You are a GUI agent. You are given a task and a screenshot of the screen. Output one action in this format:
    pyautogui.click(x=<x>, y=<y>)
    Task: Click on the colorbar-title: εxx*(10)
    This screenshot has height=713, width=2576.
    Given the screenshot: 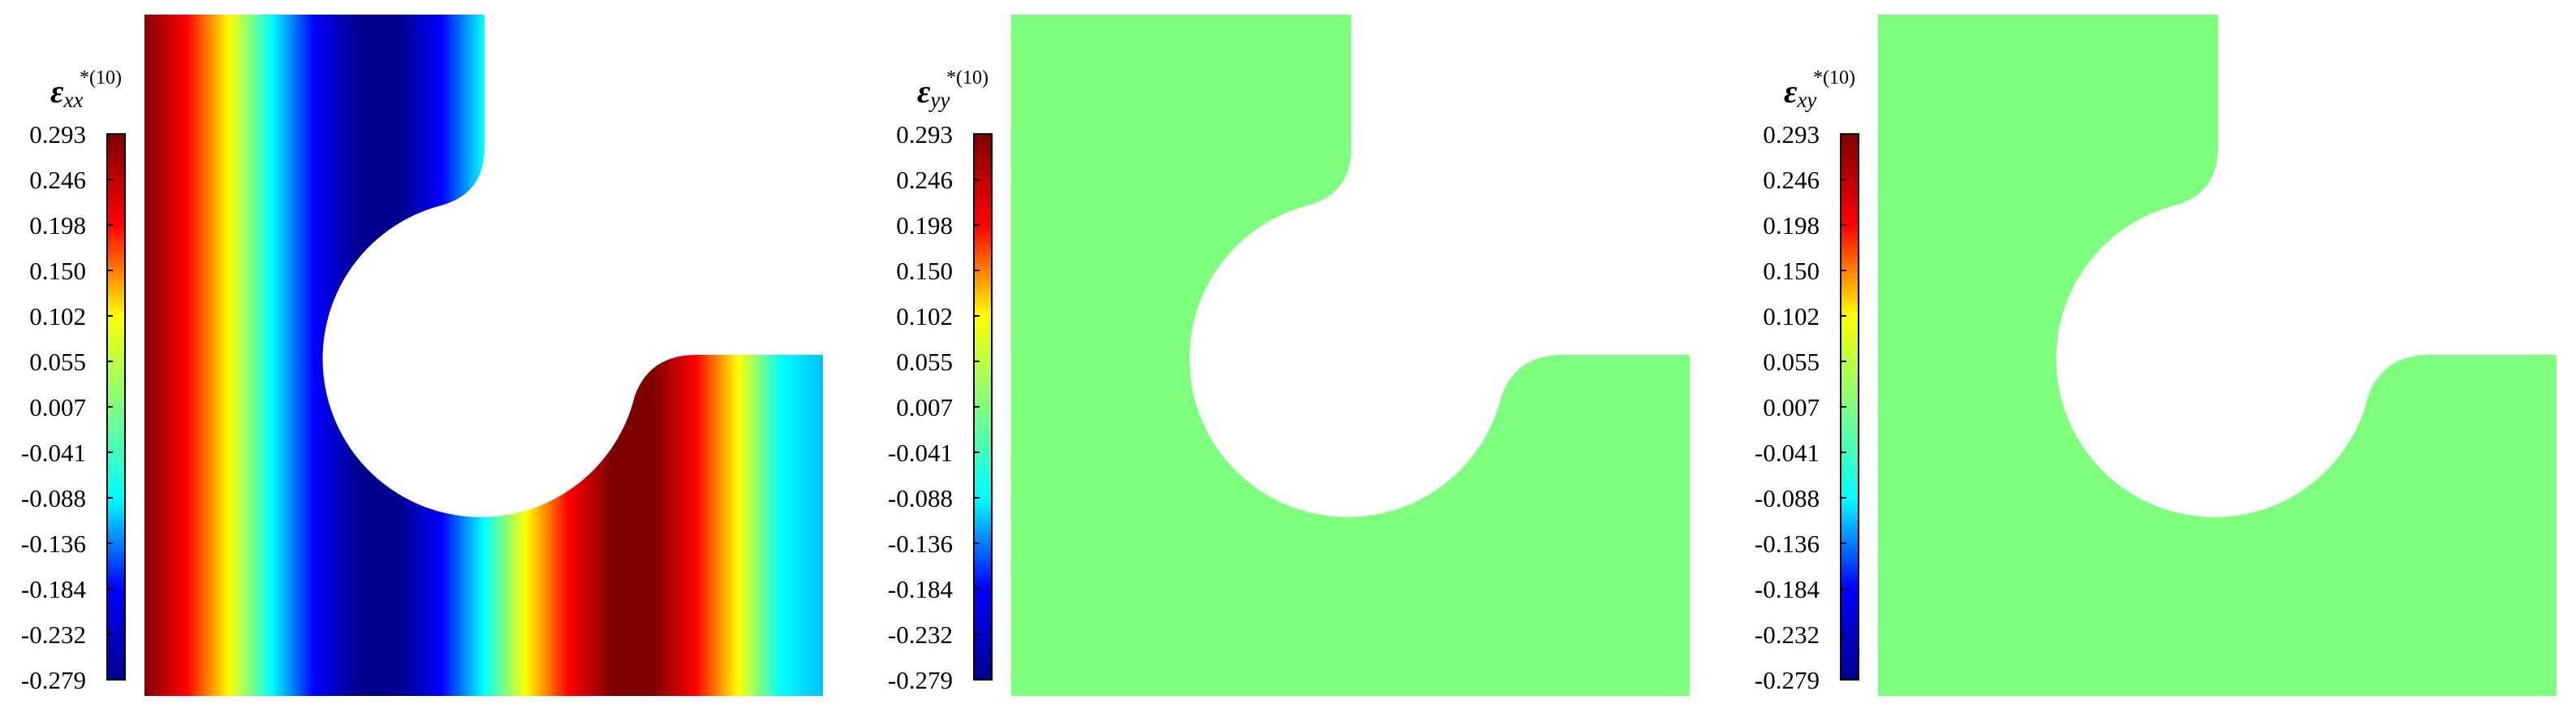 What is the action you would take?
    pyautogui.click(x=86, y=89)
    